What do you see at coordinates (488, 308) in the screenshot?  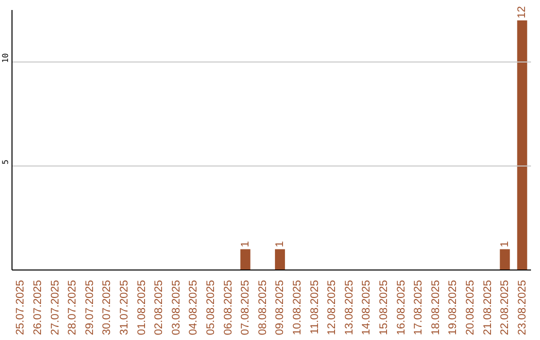 I see `x-tick-label: 21.08.2025` at bounding box center [488, 308].